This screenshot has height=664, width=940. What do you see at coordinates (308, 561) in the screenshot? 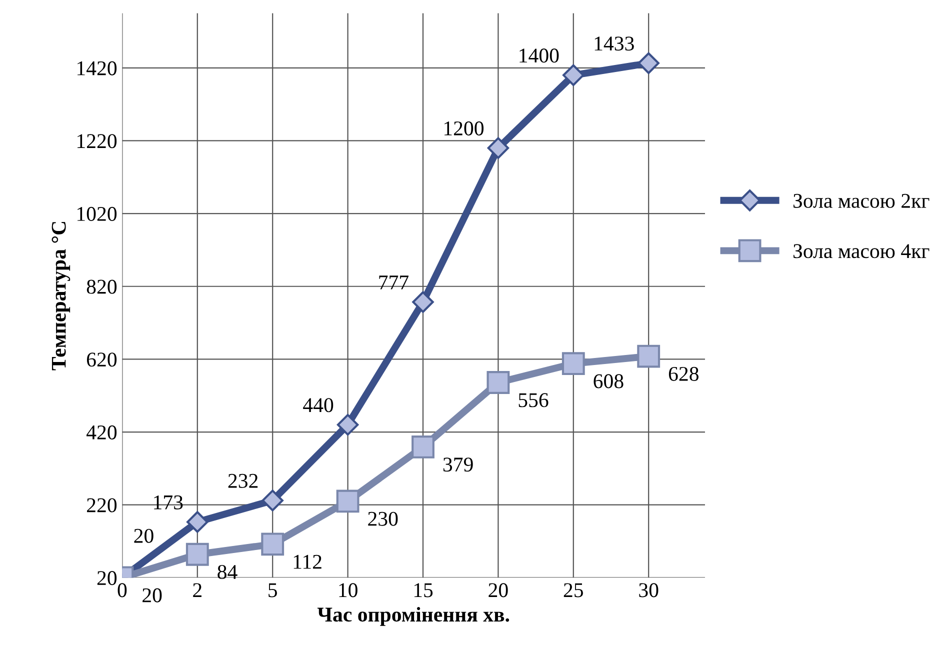
I see `data-label: 112` at bounding box center [308, 561].